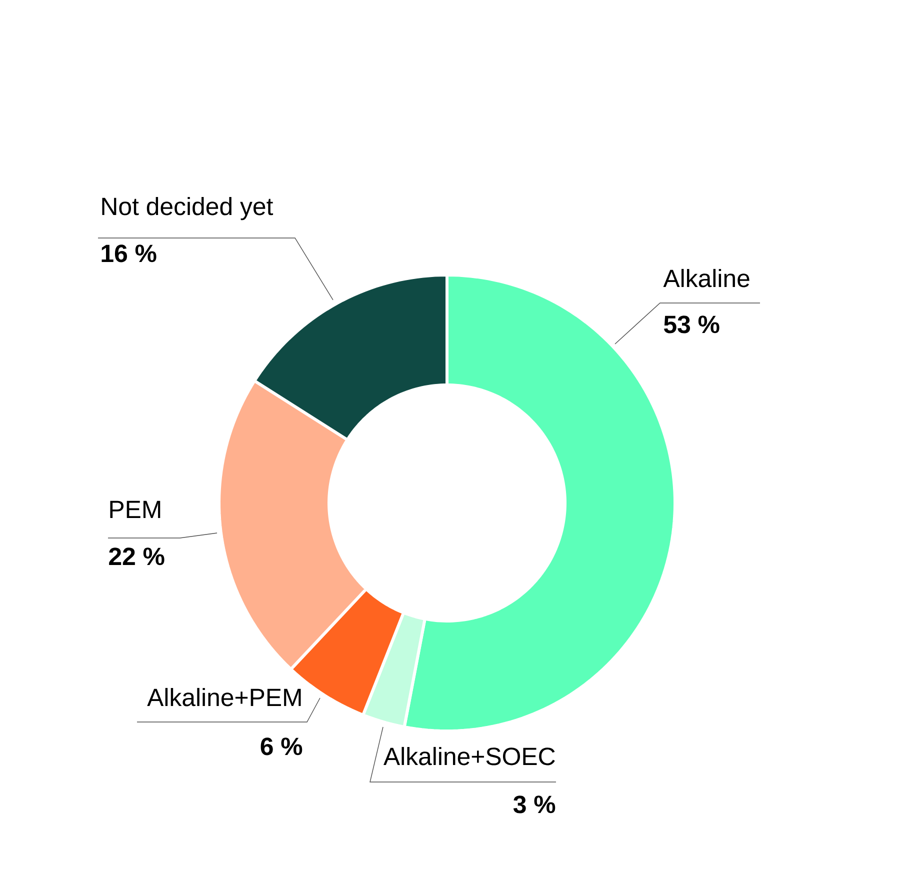 This screenshot has height=886, width=915. What do you see at coordinates (534, 805) in the screenshot?
I see `data-label: 3 %` at bounding box center [534, 805].